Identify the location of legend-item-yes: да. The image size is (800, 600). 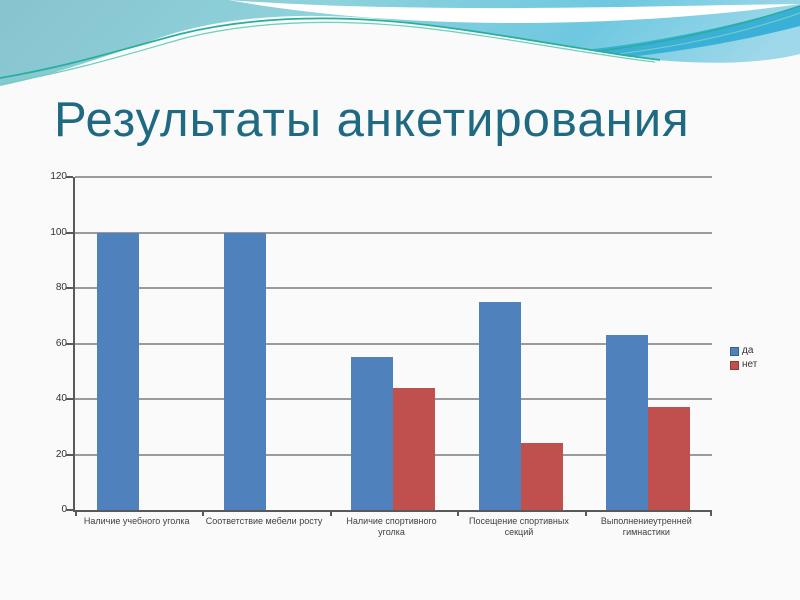
(743, 351).